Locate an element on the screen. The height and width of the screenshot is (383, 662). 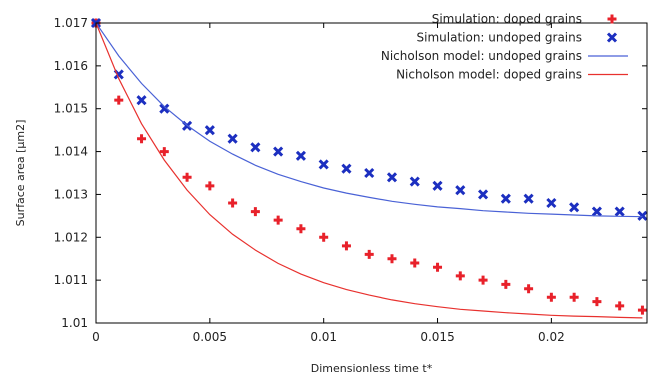
y-axis-title: Surface area [µm2] is located at coordinates (20, 173).